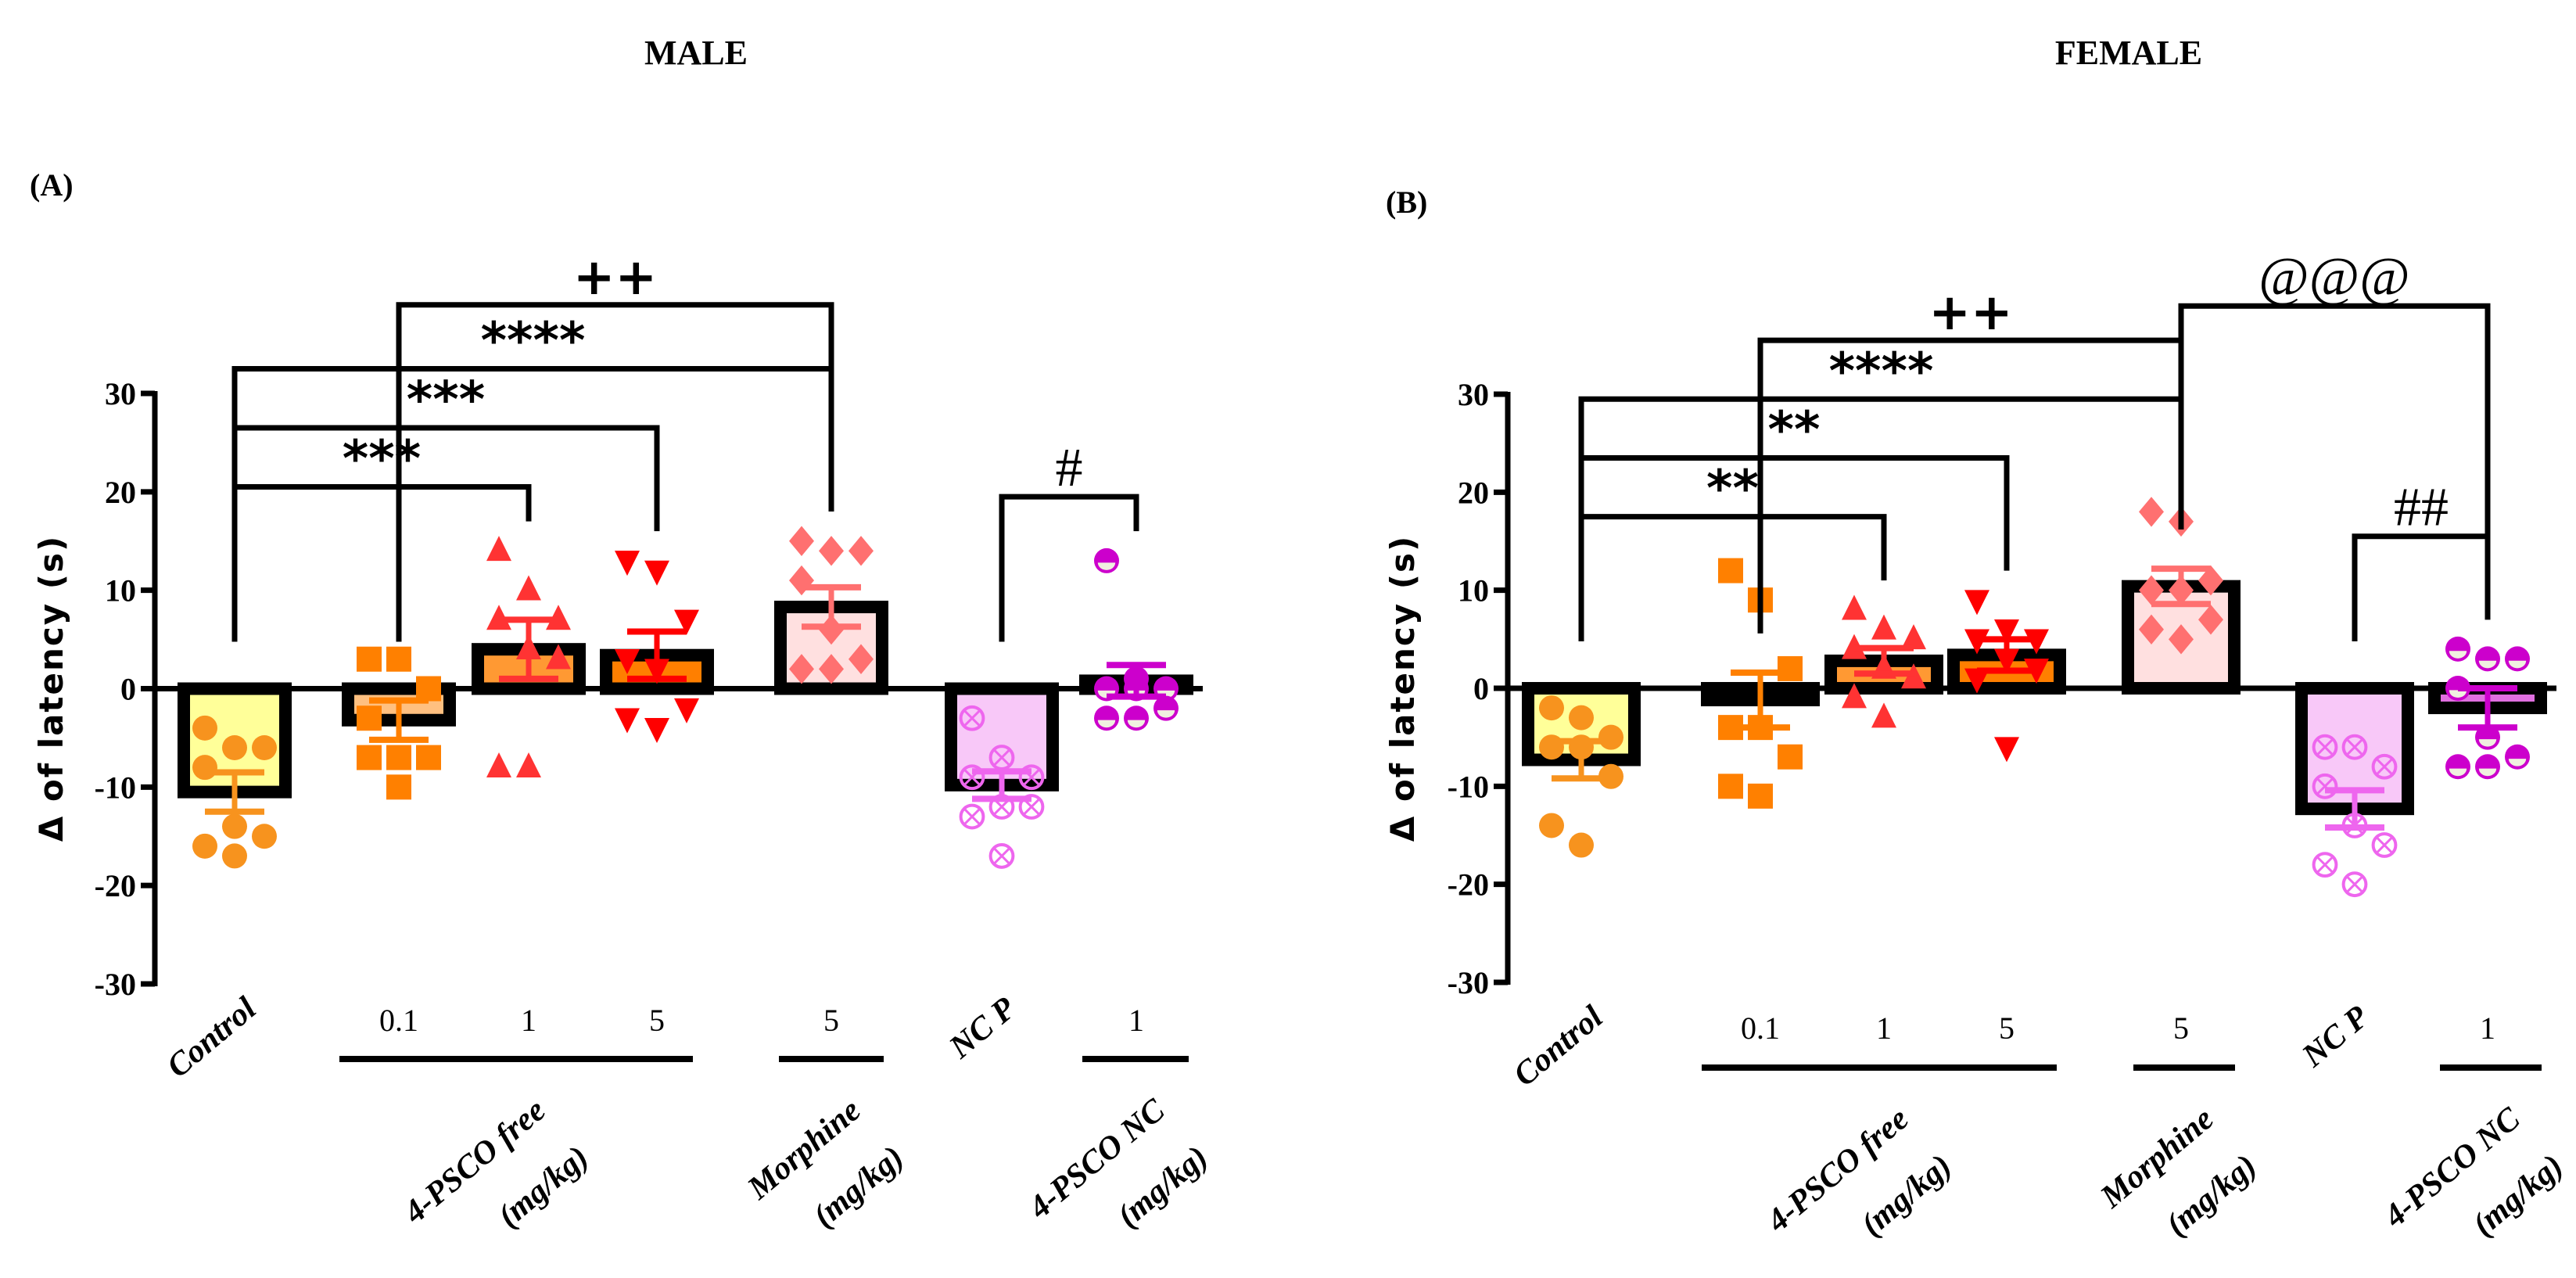 This screenshot has height=1278, width=2576. What do you see at coordinates (1473, 590) in the screenshot?
I see `y-tick-label: 10` at bounding box center [1473, 590].